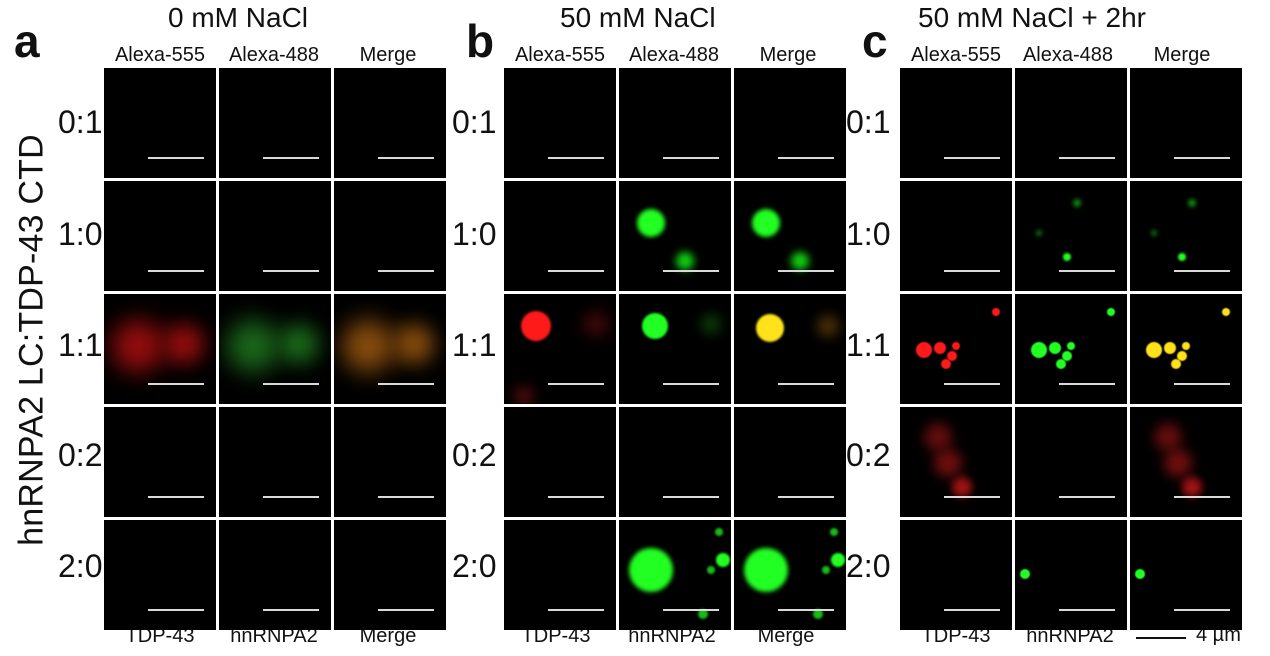 The height and width of the screenshot is (656, 1270). I want to click on row-label: 1:1, so click(868, 345).